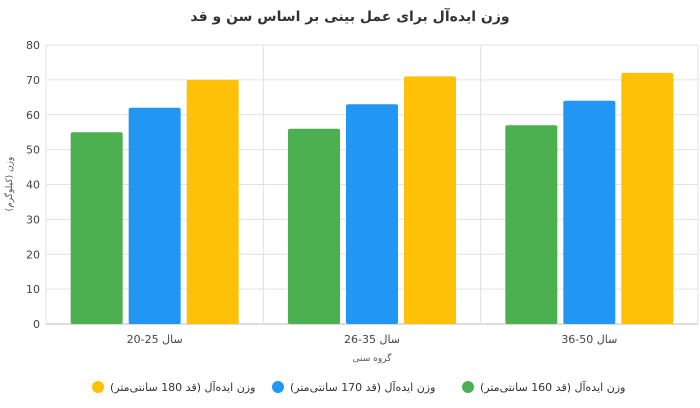  Describe the element at coordinates (33, 150) in the screenshot. I see `y-tick-label: 50` at that location.